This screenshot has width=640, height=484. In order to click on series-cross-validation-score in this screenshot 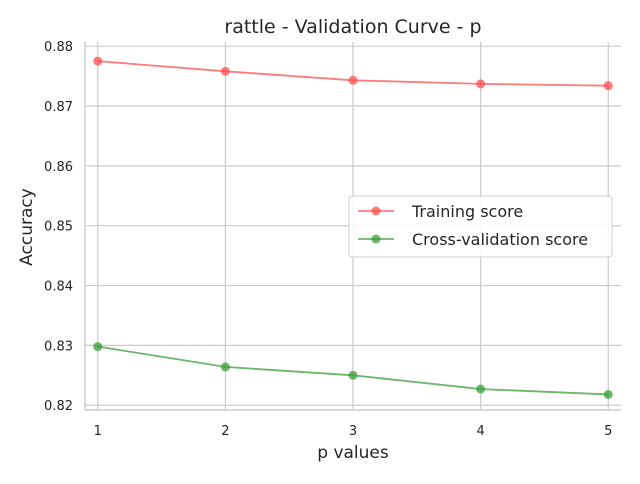, I will do `click(353, 370)`.